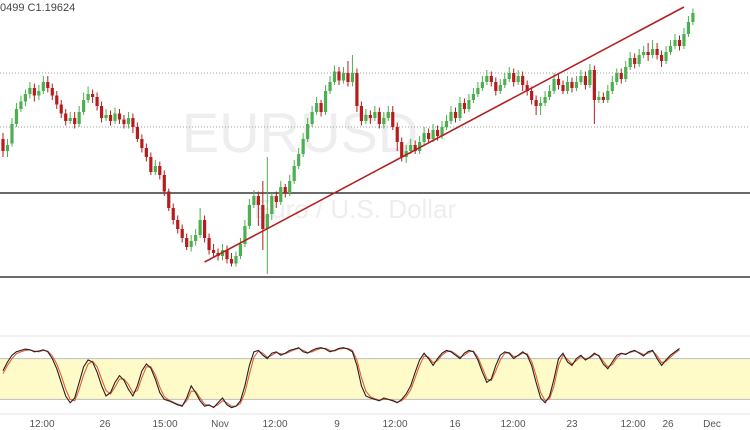 This screenshot has width=750, height=430. I want to click on watermark: EURUSD Euro / U.S. Dollar, so click(319, 162).